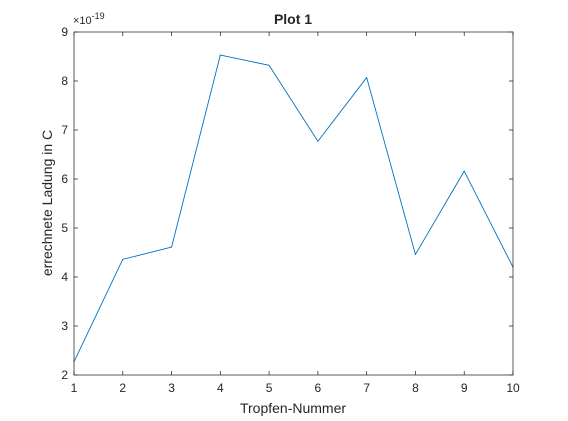 The width and height of the screenshot is (568, 421). What do you see at coordinates (74, 388) in the screenshot?
I see `x-tick-label: 1` at bounding box center [74, 388].